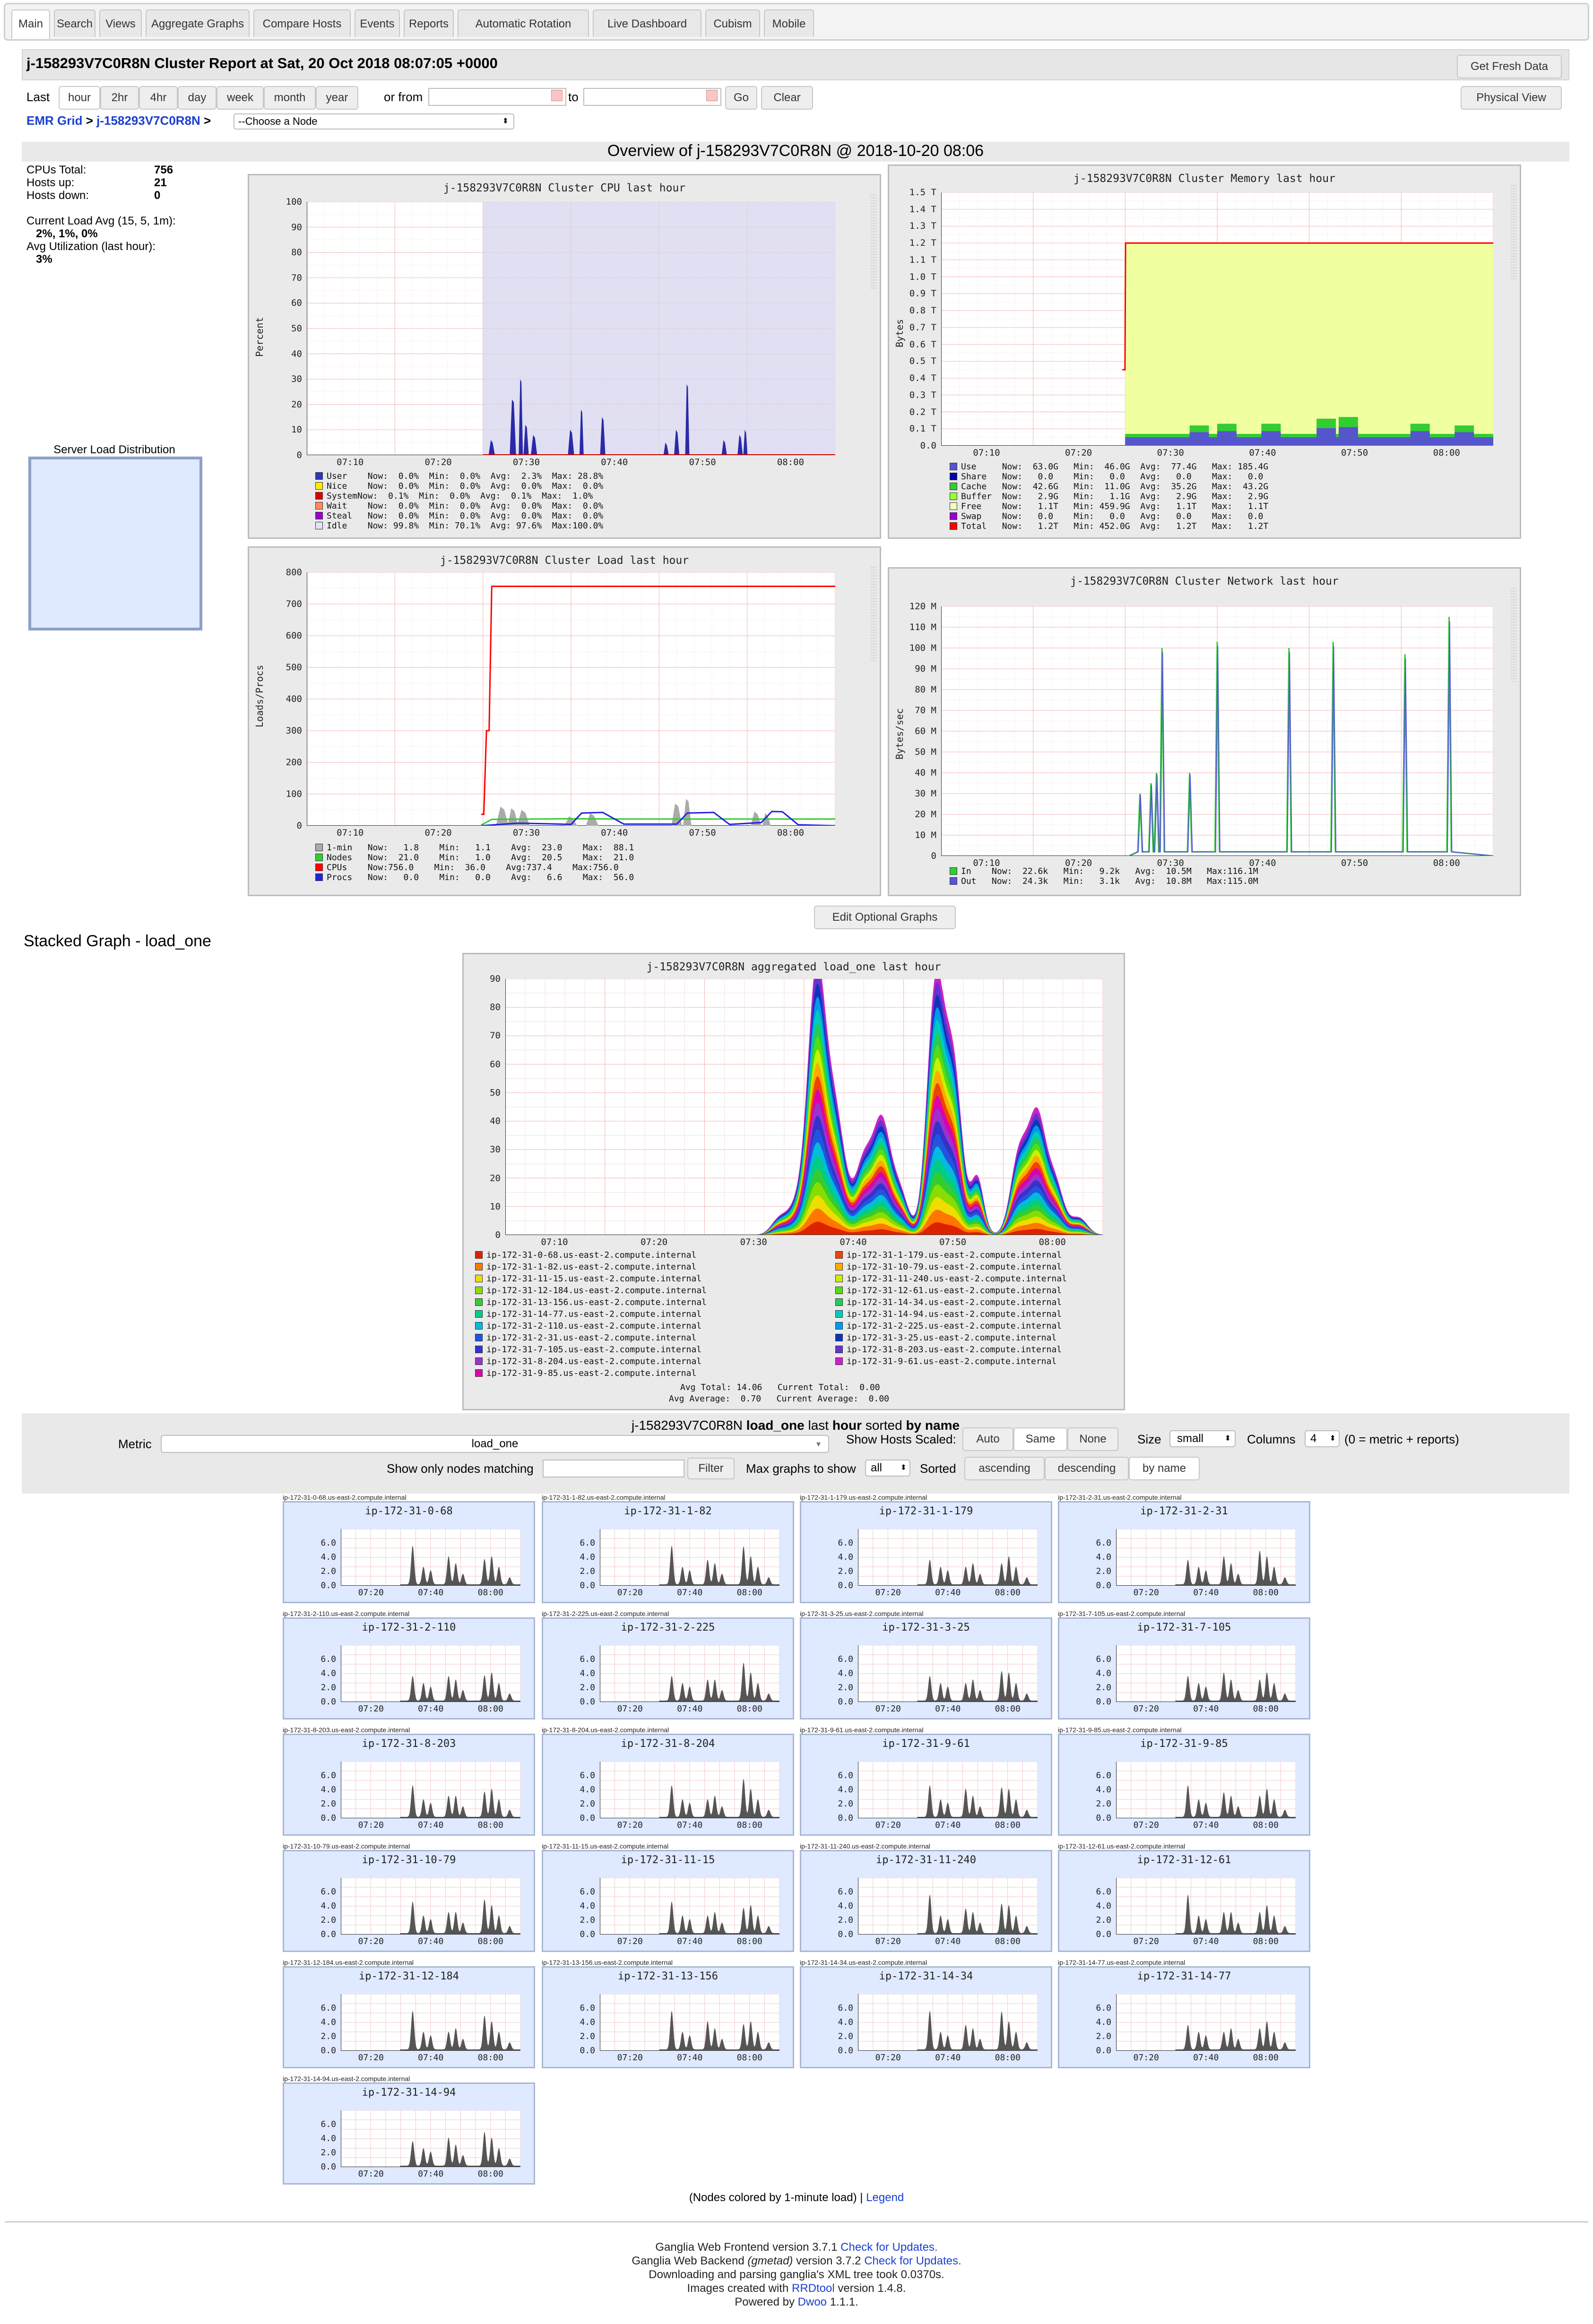 The width and height of the screenshot is (1593, 2324). I want to click on tab-reports: Reports, so click(429, 23).